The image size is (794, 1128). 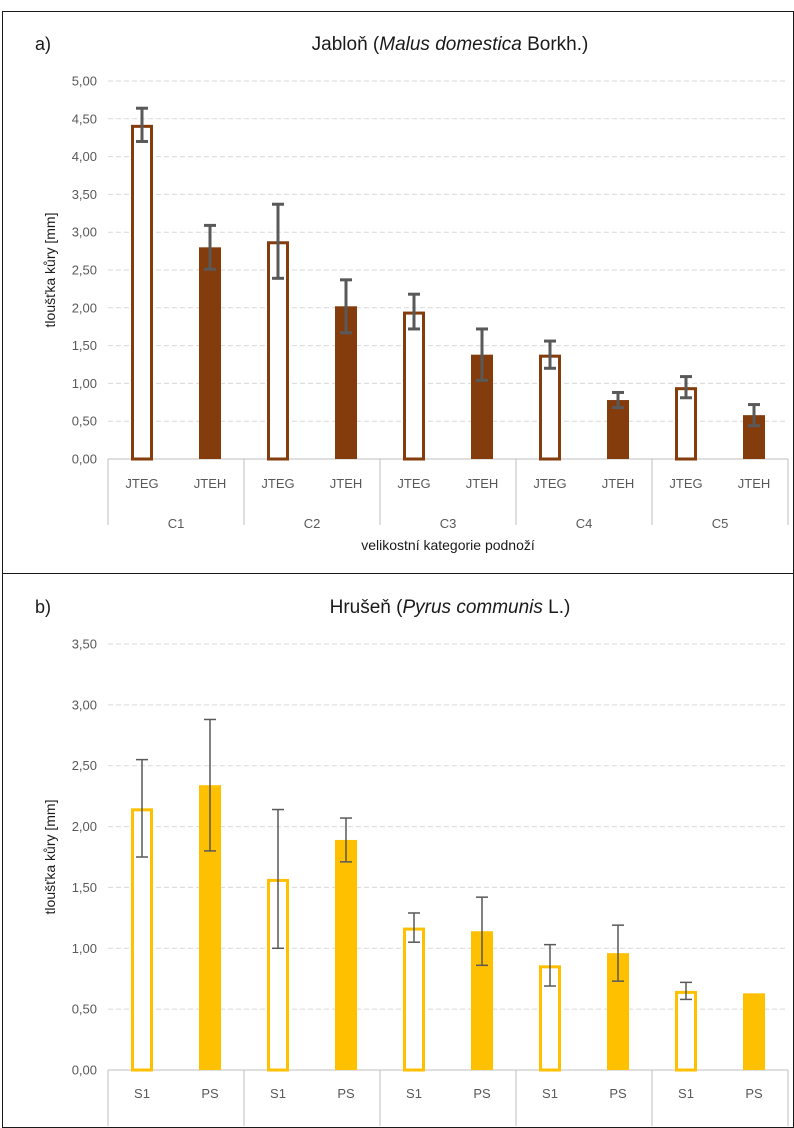 What do you see at coordinates (84, 118) in the screenshot?
I see `y-tick-label: 4,50` at bounding box center [84, 118].